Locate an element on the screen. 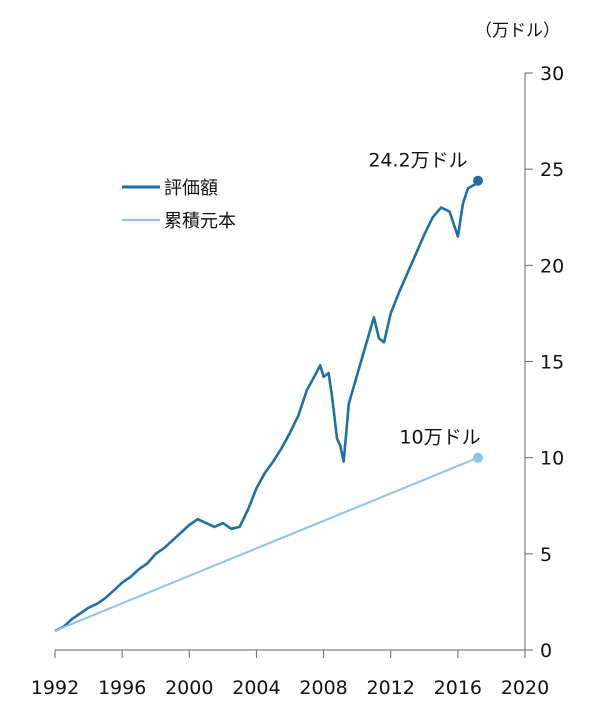 This screenshot has width=600, height=720. y-tick-label: 0 is located at coordinates (546, 651).